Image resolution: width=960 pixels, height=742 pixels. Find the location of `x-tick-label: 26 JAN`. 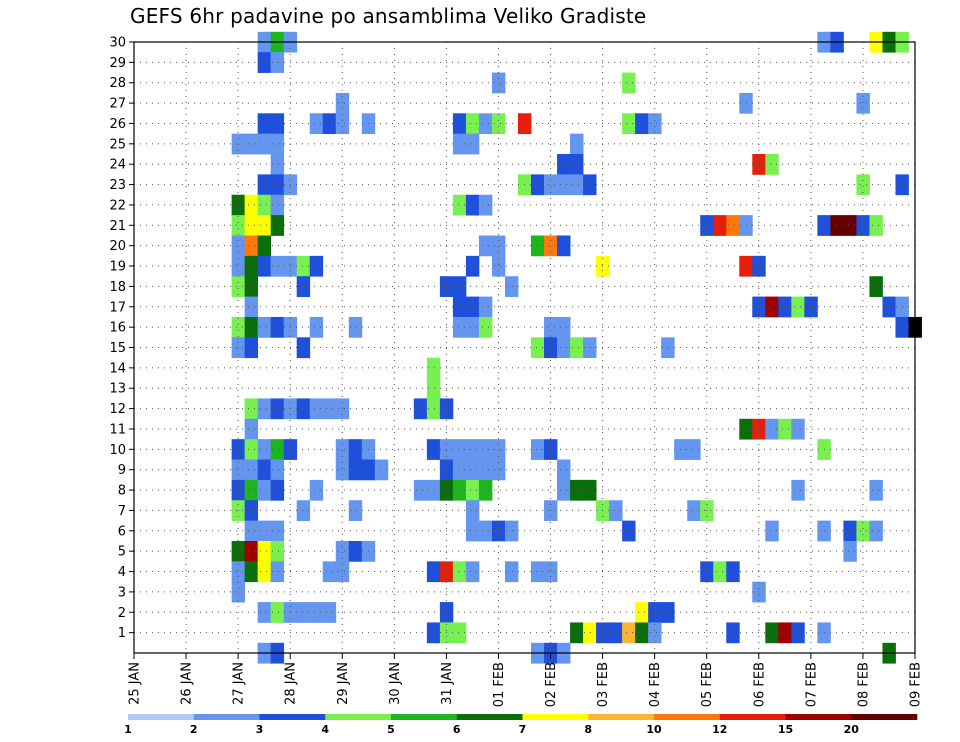

x-tick-label: 26 JAN is located at coordinates (187, 683).